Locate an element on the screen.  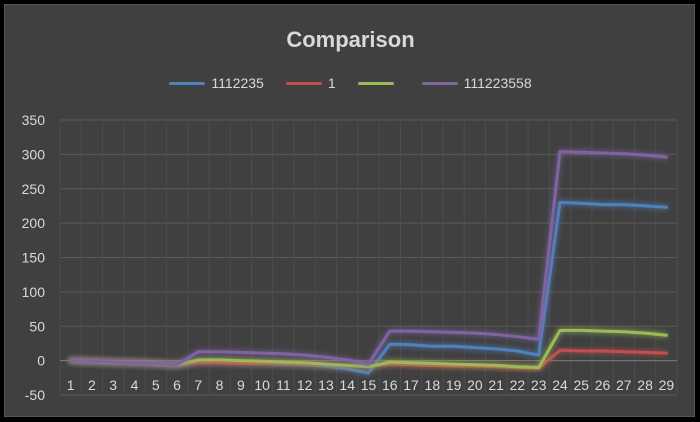
legend-label-series-1: 1112235 is located at coordinates (237, 83).